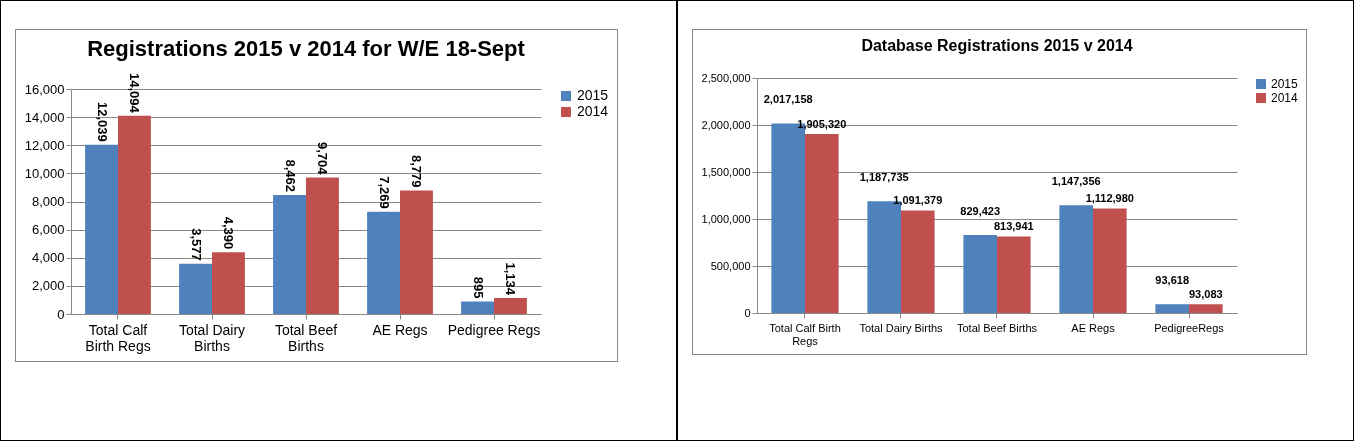  What do you see at coordinates (48, 230) in the screenshot?
I see `y-tick-label: 6,000` at bounding box center [48, 230].